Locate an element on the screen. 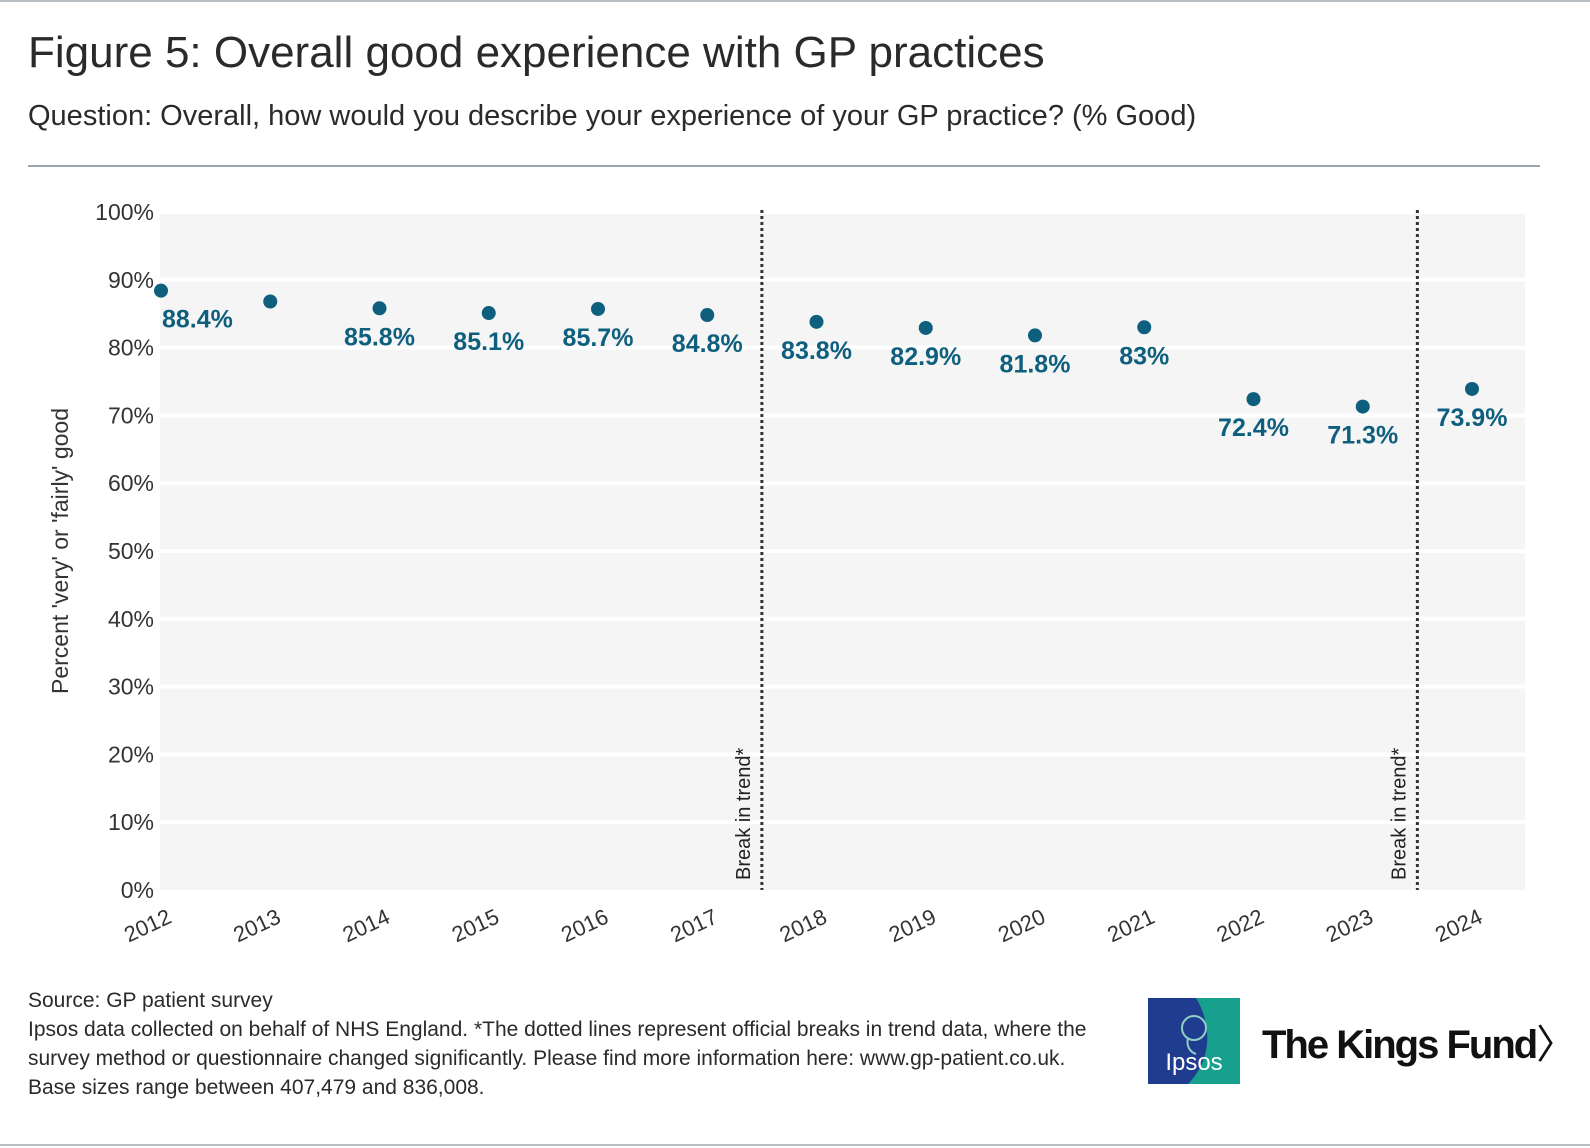 The image size is (1590, 1148). x-tick-label: 2023 is located at coordinates (1349, 925).